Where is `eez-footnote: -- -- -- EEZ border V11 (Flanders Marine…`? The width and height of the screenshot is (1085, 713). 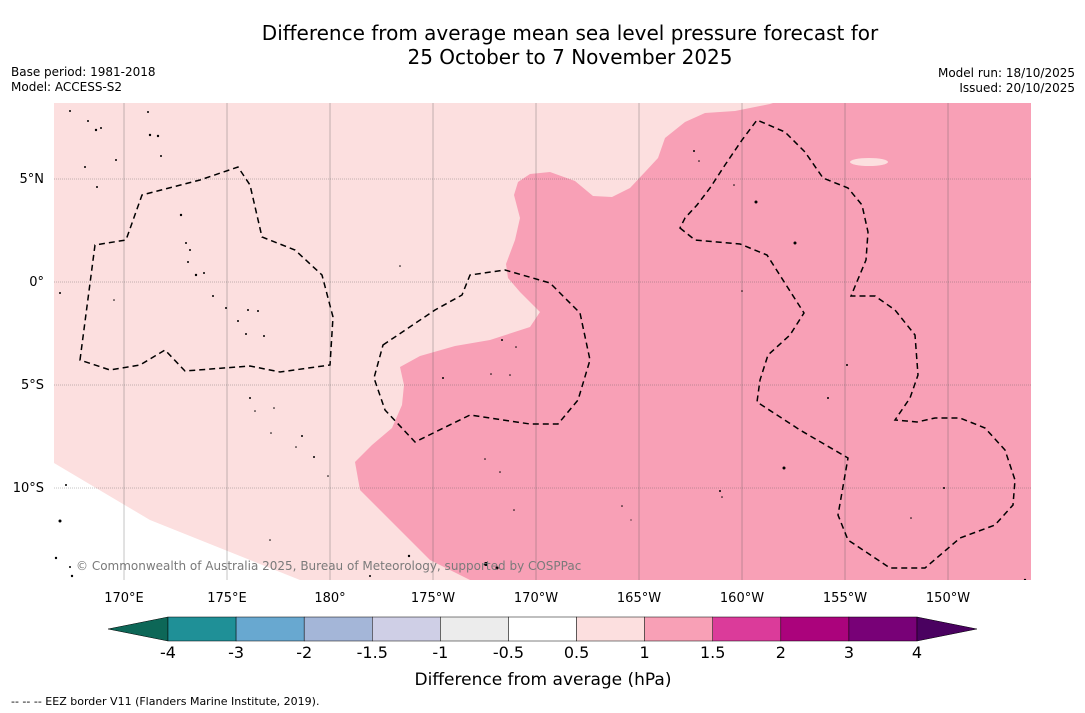 eez-footnote: -- -- -- EEZ border V11 (Flanders Marine… is located at coordinates (165, 701).